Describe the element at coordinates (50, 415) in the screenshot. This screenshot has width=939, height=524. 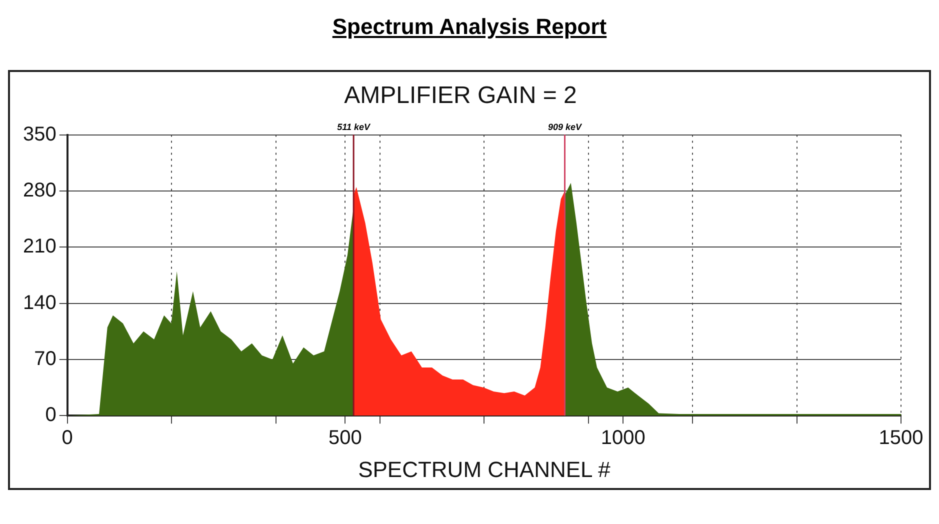
I see `y-tick-label: 0` at that location.